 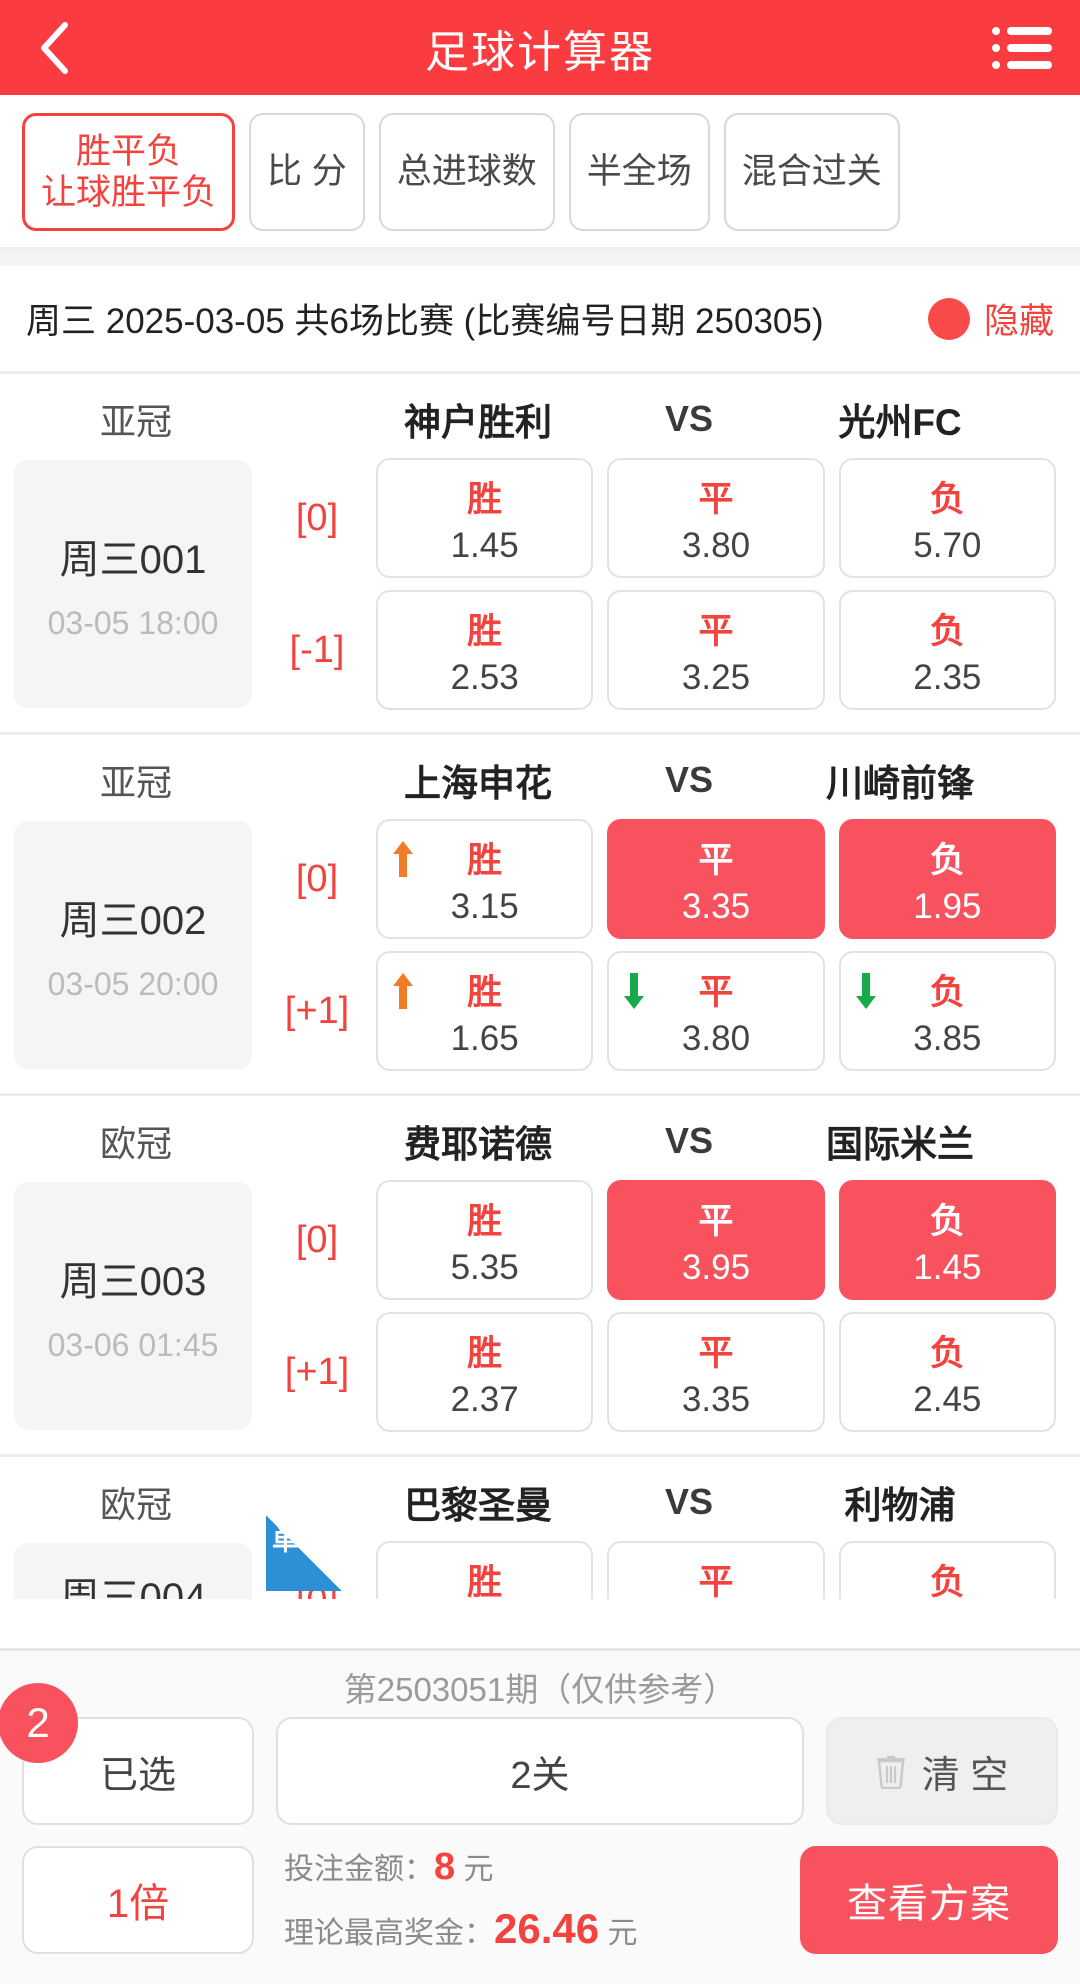 I want to click on odds-line: [+1] 胜 1.65, so click(x=664, y=1011).